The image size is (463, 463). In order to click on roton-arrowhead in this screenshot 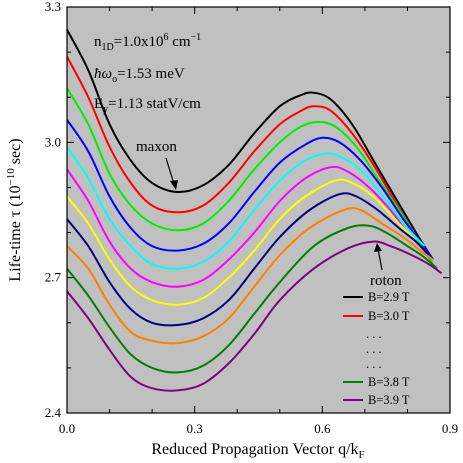, I will do `click(378, 247)`.